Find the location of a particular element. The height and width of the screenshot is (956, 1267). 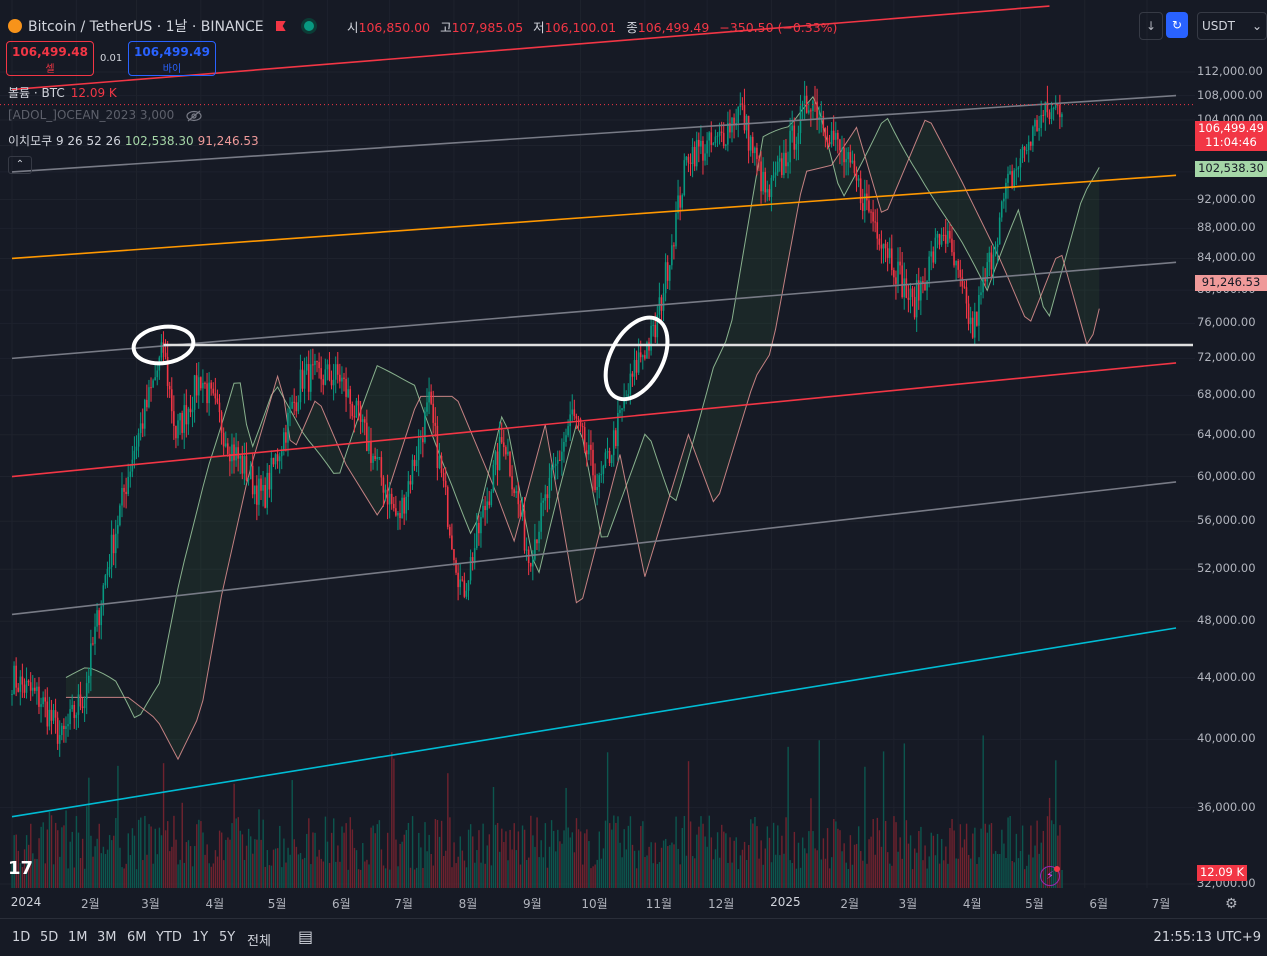

adol-indicator-legend: [ADOL_]OCEAN_2023 3,000 is located at coordinates (105, 115).